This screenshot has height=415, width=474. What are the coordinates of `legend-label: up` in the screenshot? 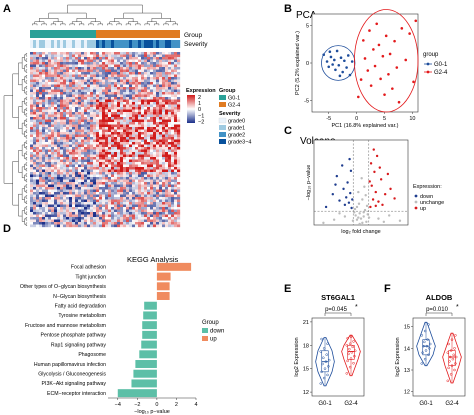 It's located at (213, 340).